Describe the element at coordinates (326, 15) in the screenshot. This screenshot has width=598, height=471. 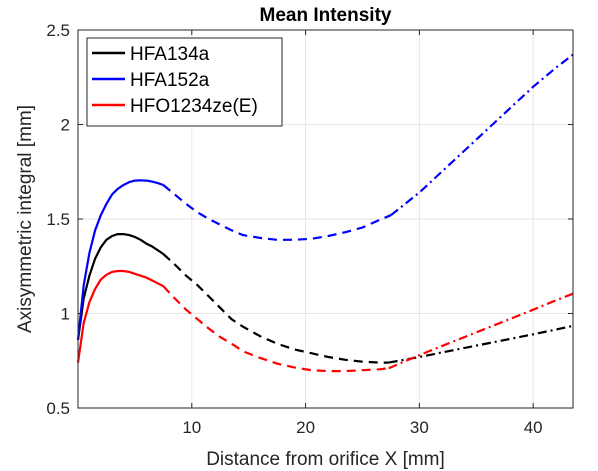
I see `chart-title: Mean Intensity` at that location.